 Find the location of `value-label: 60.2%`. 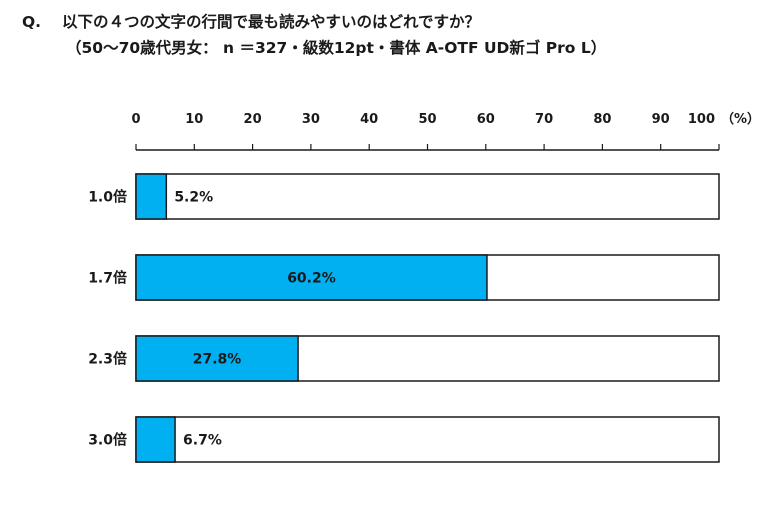

value-label: 60.2% is located at coordinates (311, 279).